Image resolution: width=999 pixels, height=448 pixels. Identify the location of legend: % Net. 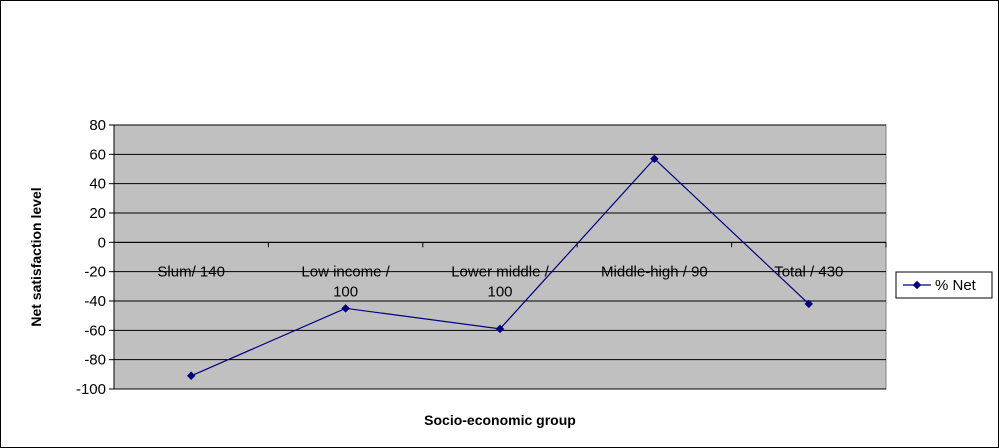
(944, 285).